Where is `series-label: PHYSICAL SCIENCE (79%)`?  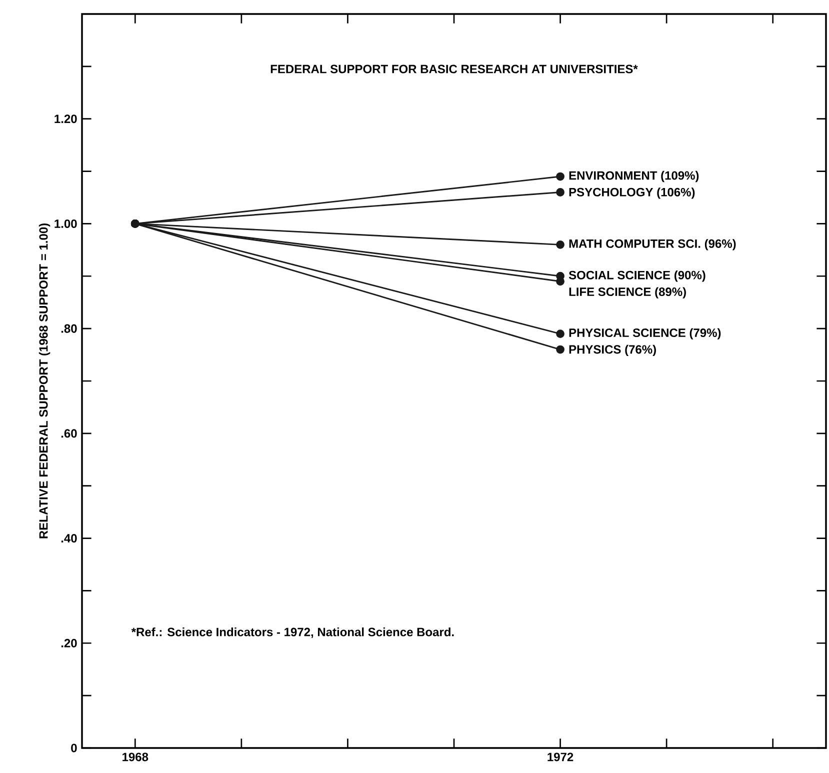 series-label: PHYSICAL SCIENCE (79%) is located at coordinates (645, 334).